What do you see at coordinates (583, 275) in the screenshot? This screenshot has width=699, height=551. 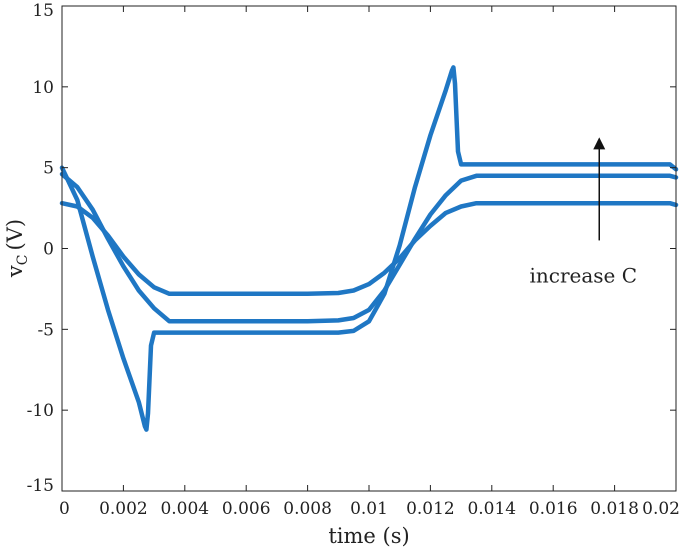 I see `increase-c-annotation: increase C` at bounding box center [583, 275].